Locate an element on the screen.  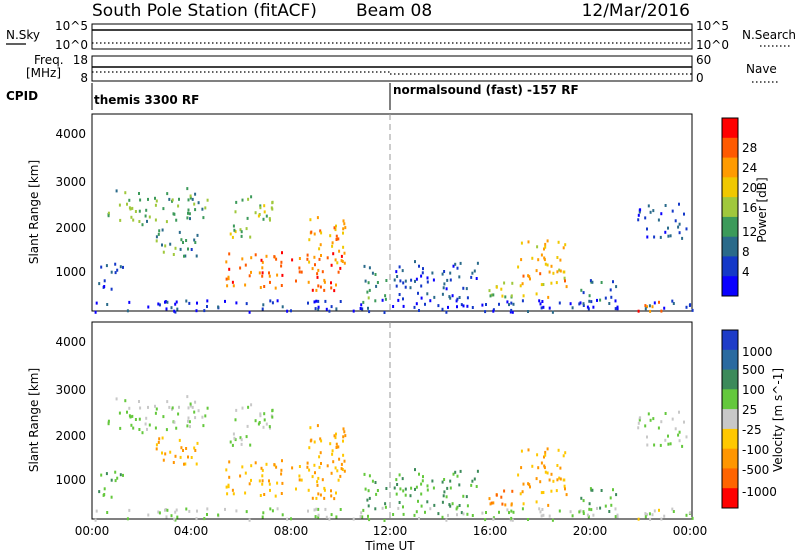
colorbar-swatch is located at coordinates (730, 439).